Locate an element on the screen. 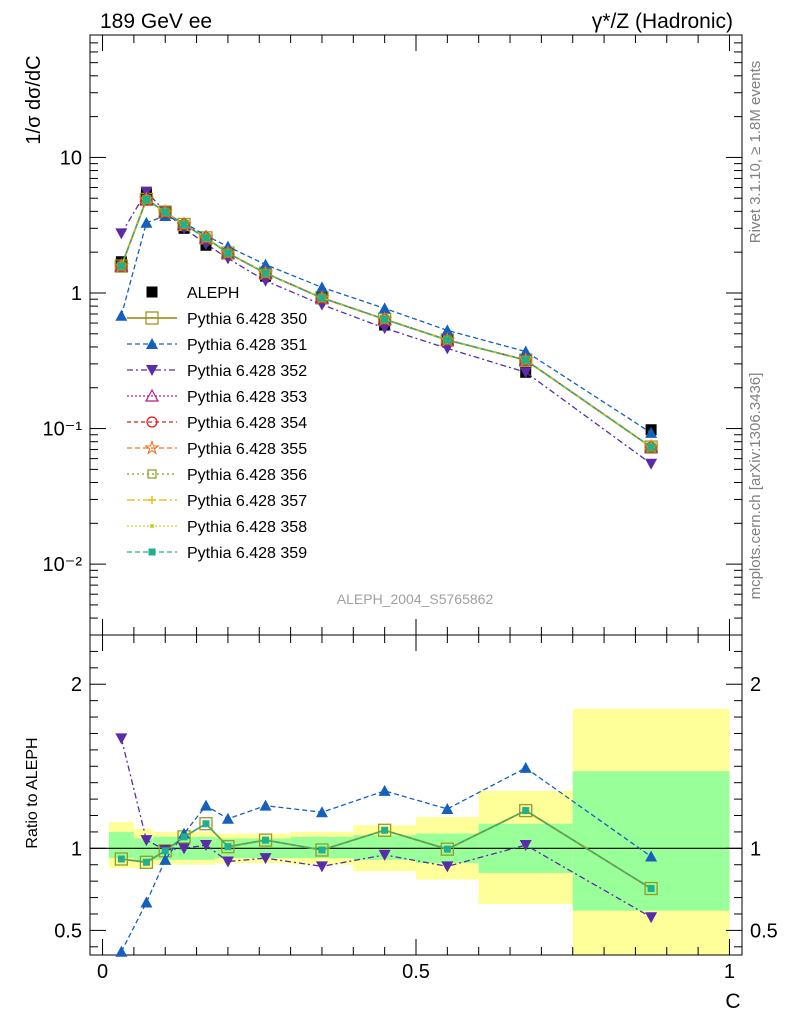  legend-item: Pythia 6.428 353 is located at coordinates (217, 397).